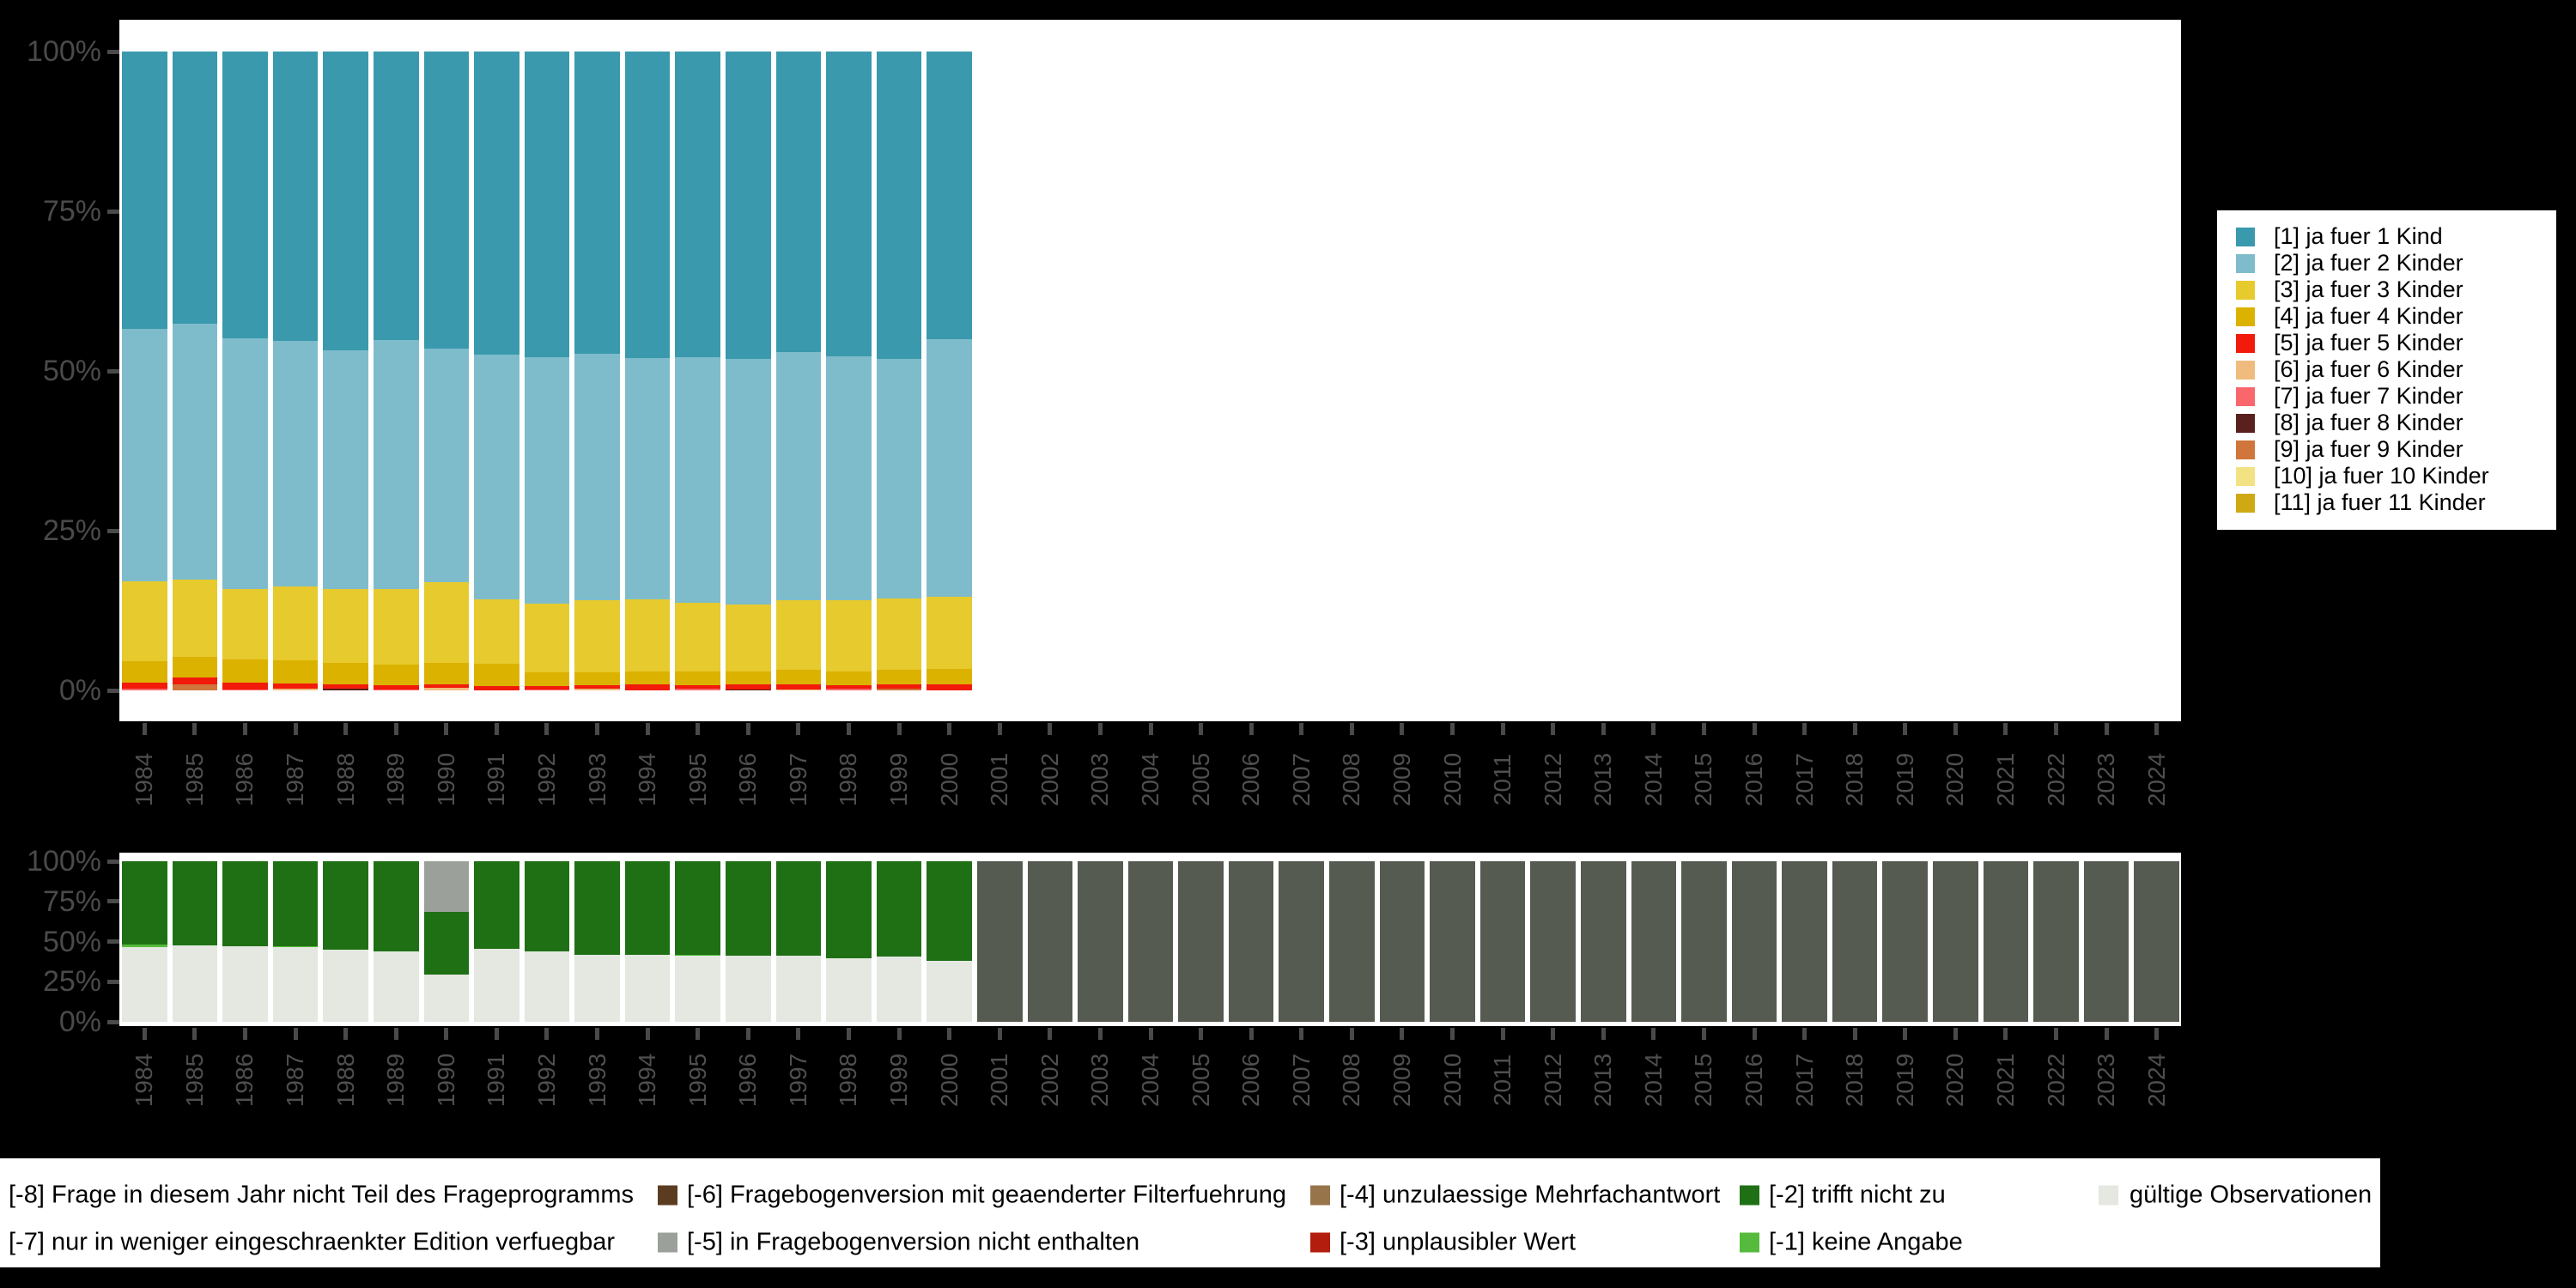  Describe the element at coordinates (396, 370) in the screenshot. I see `bar-1989` at that location.